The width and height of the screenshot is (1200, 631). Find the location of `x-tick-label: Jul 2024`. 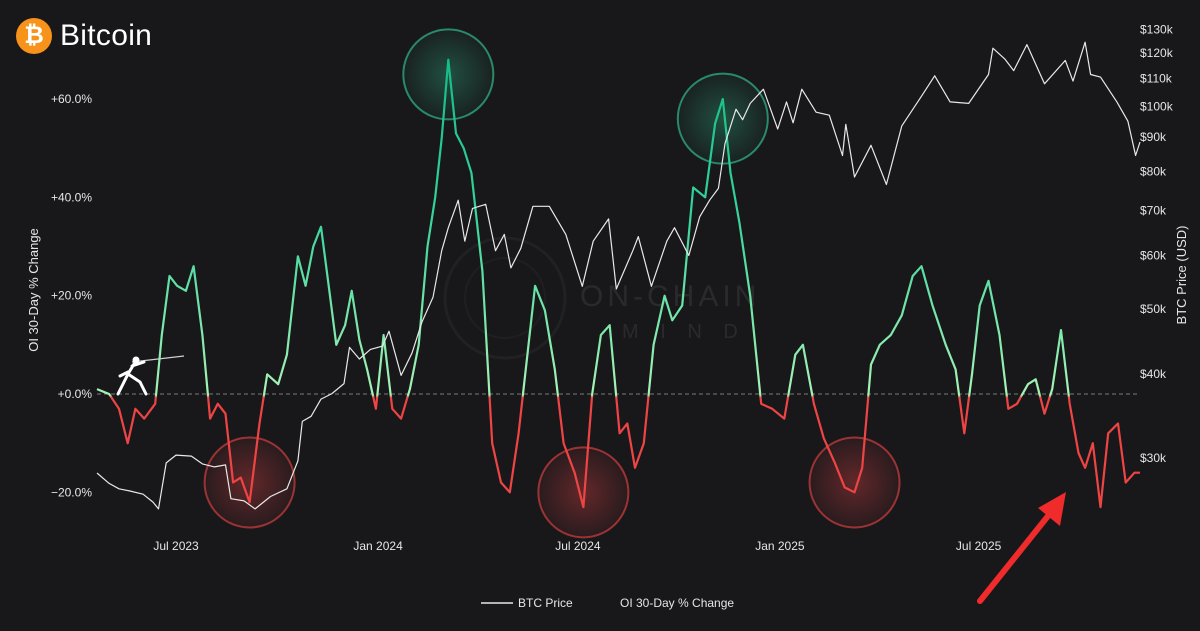

x-tick-label: Jul 2024 is located at coordinates (578, 546).